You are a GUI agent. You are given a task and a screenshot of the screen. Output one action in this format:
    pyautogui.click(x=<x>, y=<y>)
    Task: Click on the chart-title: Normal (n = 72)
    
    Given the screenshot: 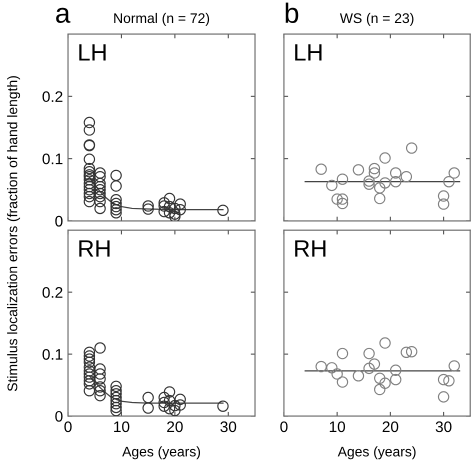 What is the action you would take?
    pyautogui.click(x=162, y=19)
    